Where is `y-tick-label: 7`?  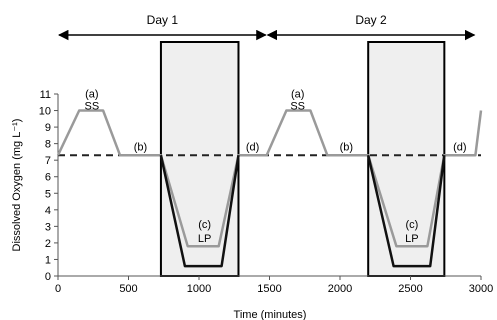
y-tick-label: 7 is located at coordinates (48, 161).